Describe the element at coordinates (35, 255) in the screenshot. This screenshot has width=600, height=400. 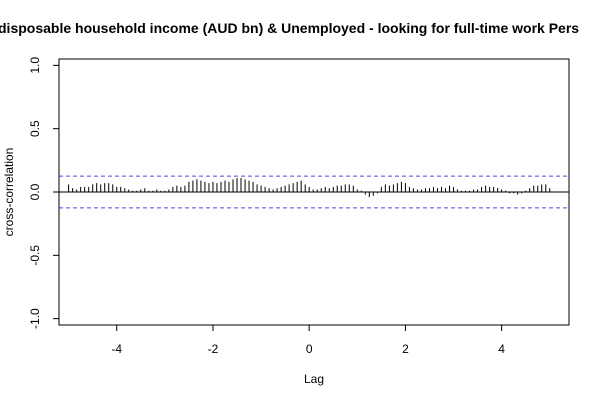
I see `y-tick-label: -0.5` at that location.